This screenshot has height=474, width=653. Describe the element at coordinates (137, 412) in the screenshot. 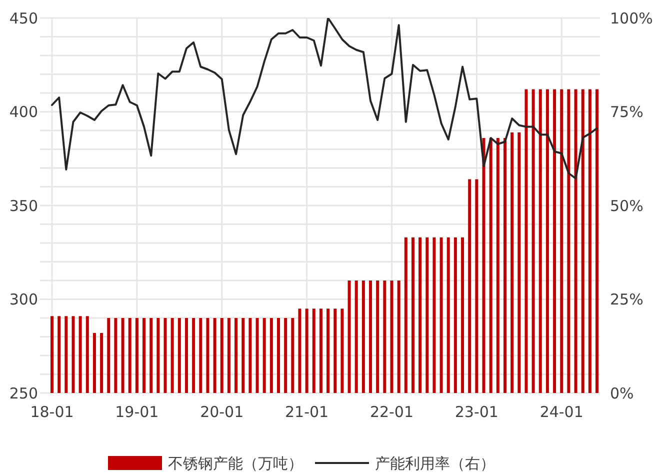

I see `x-tick-label: 19-01` at that location.